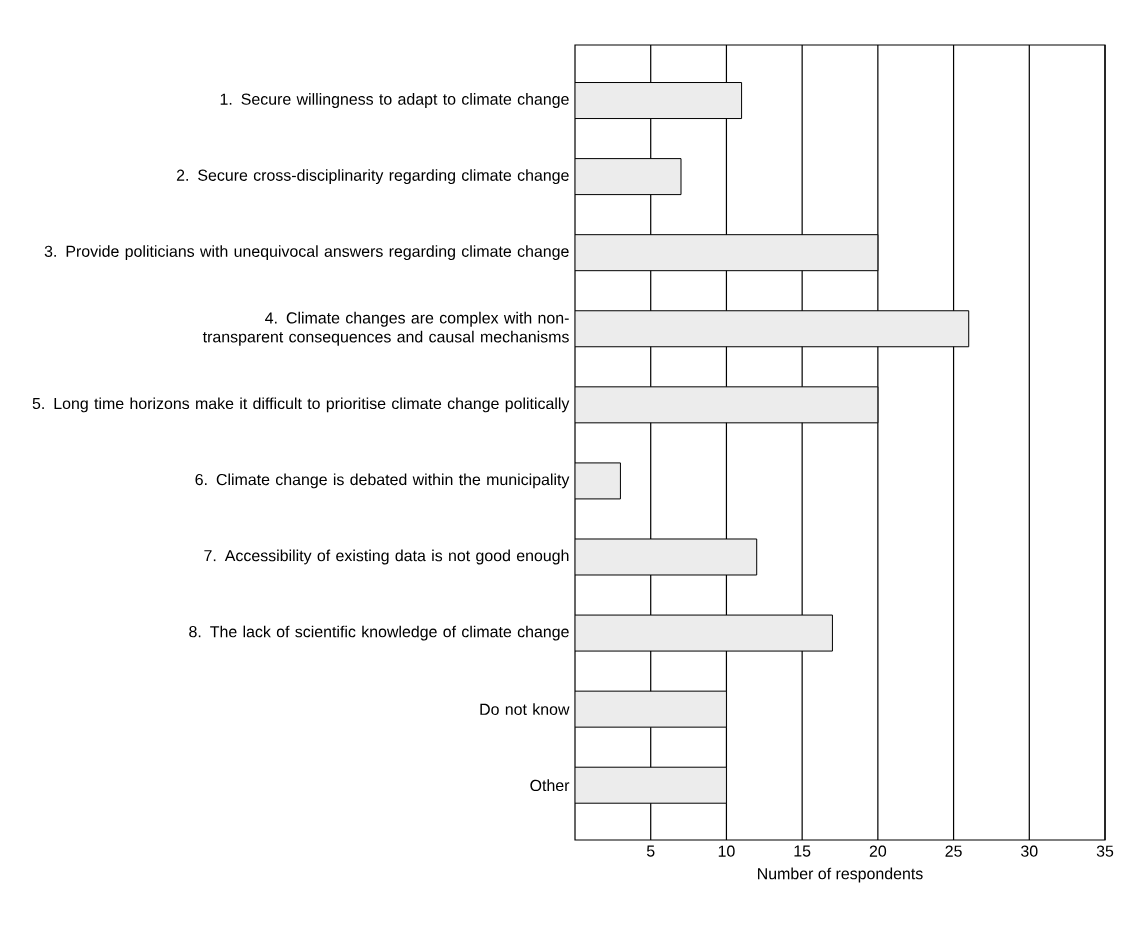 The height and width of the screenshot is (933, 1138). What do you see at coordinates (550, 785) in the screenshot?
I see `y-tick-label: Other` at bounding box center [550, 785].